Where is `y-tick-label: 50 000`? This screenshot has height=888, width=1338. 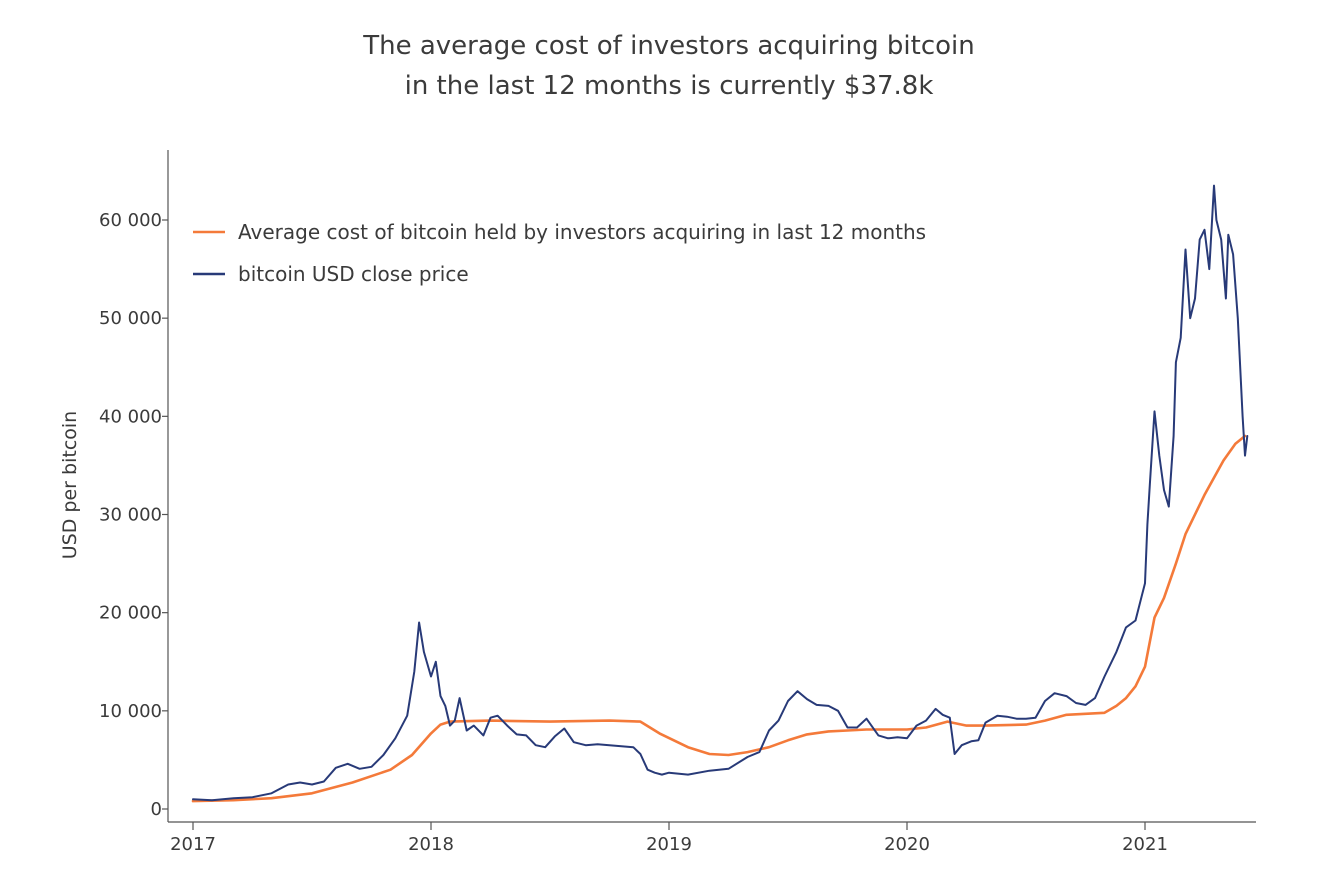
y-tick-label: 50 000 is located at coordinates (130, 318).